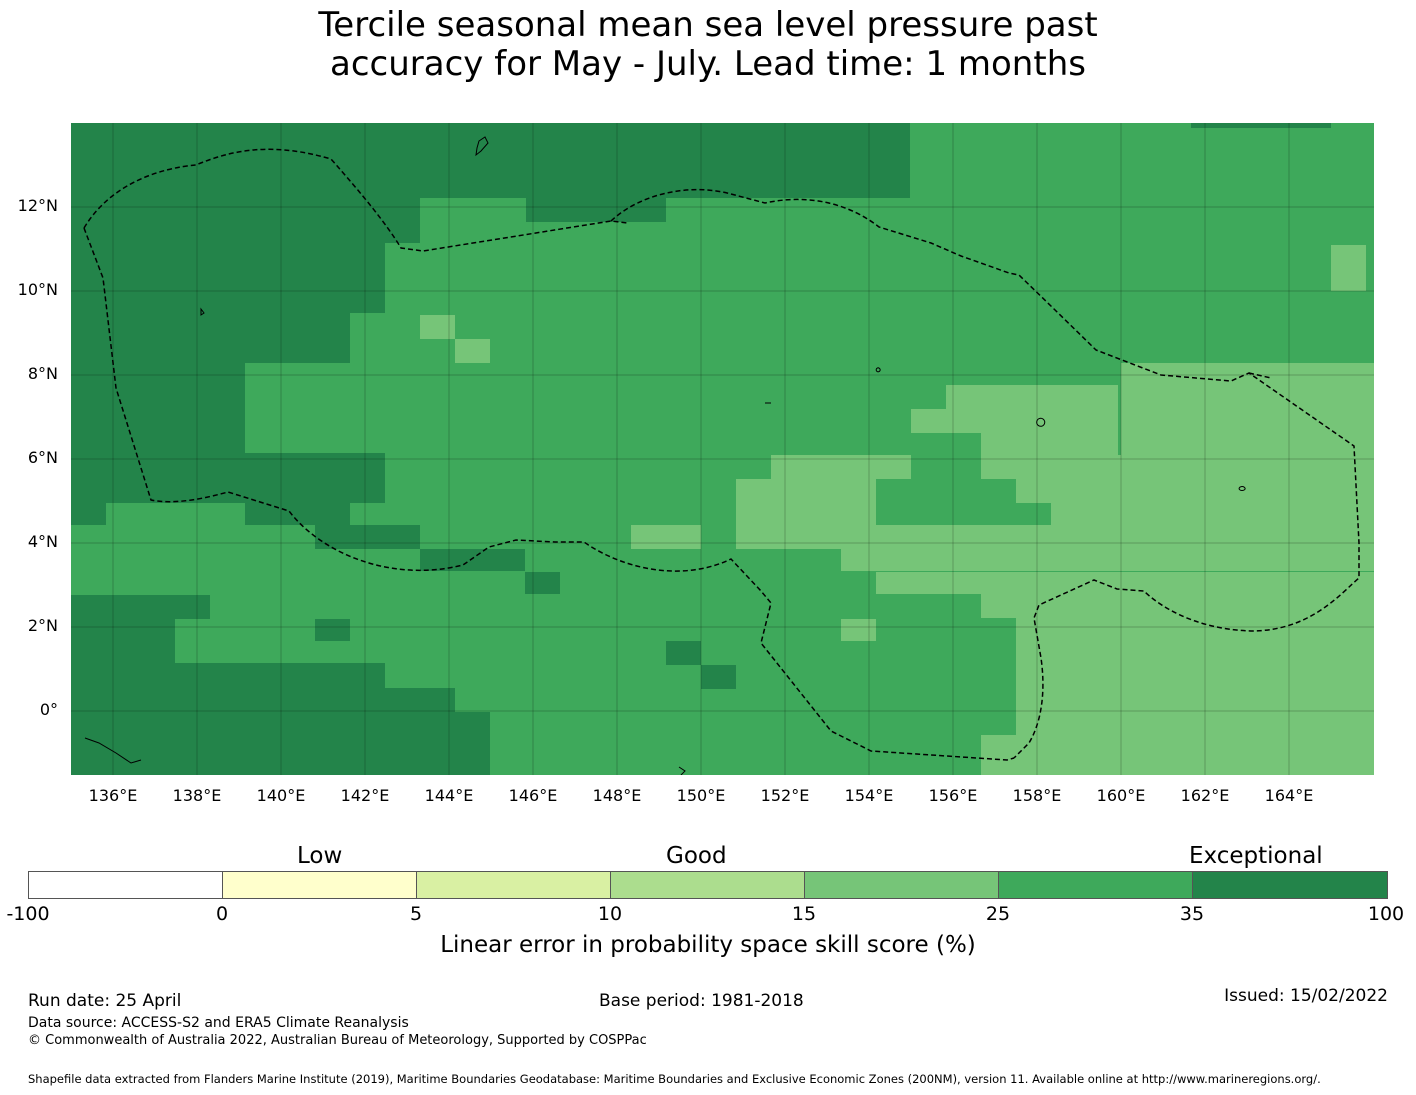 Image resolution: width=1416 pixels, height=1095 pixels. What do you see at coordinates (365, 795) in the screenshot?
I see `lon-label-142e: 142°E` at bounding box center [365, 795].